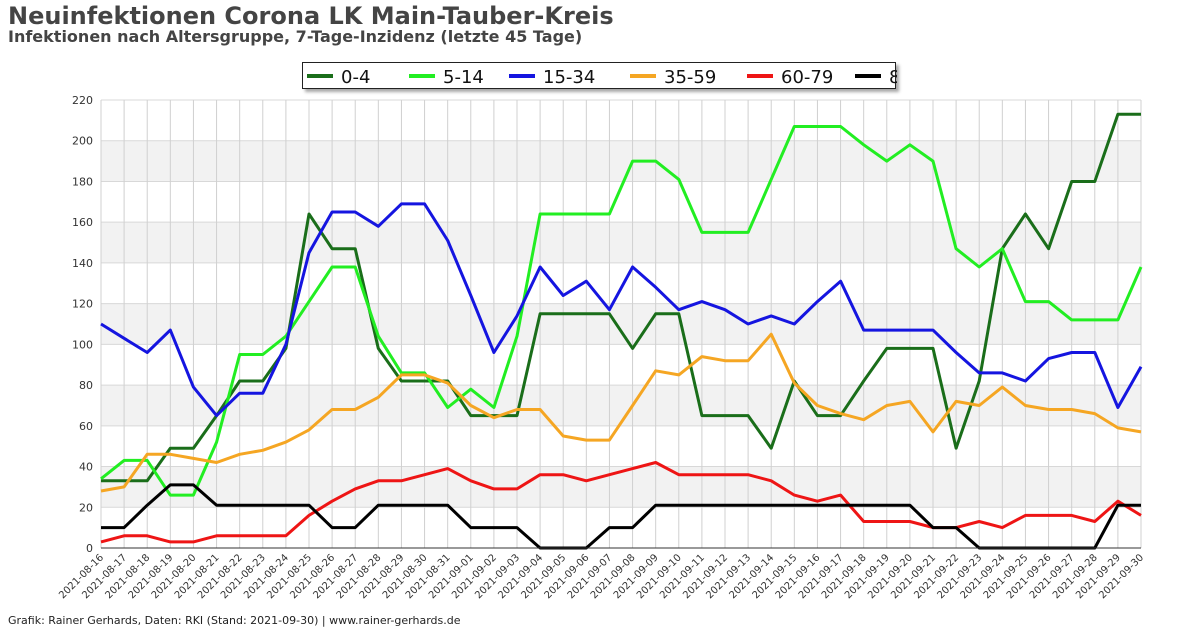 This screenshot has width=1200, height=628. Describe the element at coordinates (569, 77) in the screenshot. I see `legend-label-15-34: 15-34` at that location.